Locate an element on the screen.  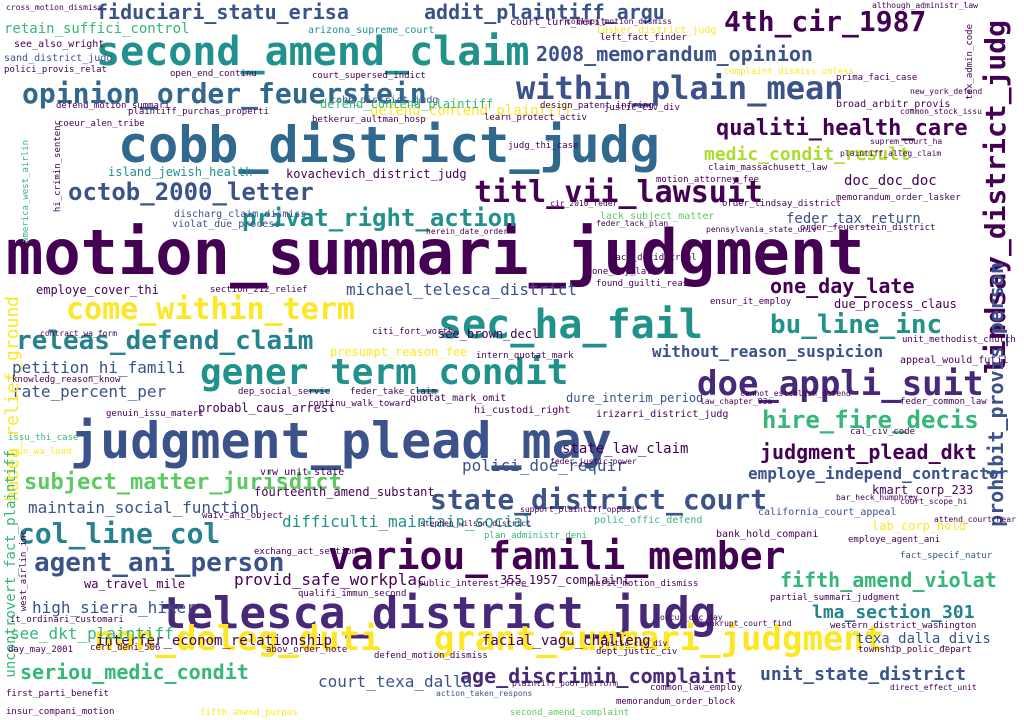
cloud-word: court_texa_dalla is located at coordinates (395, 681).